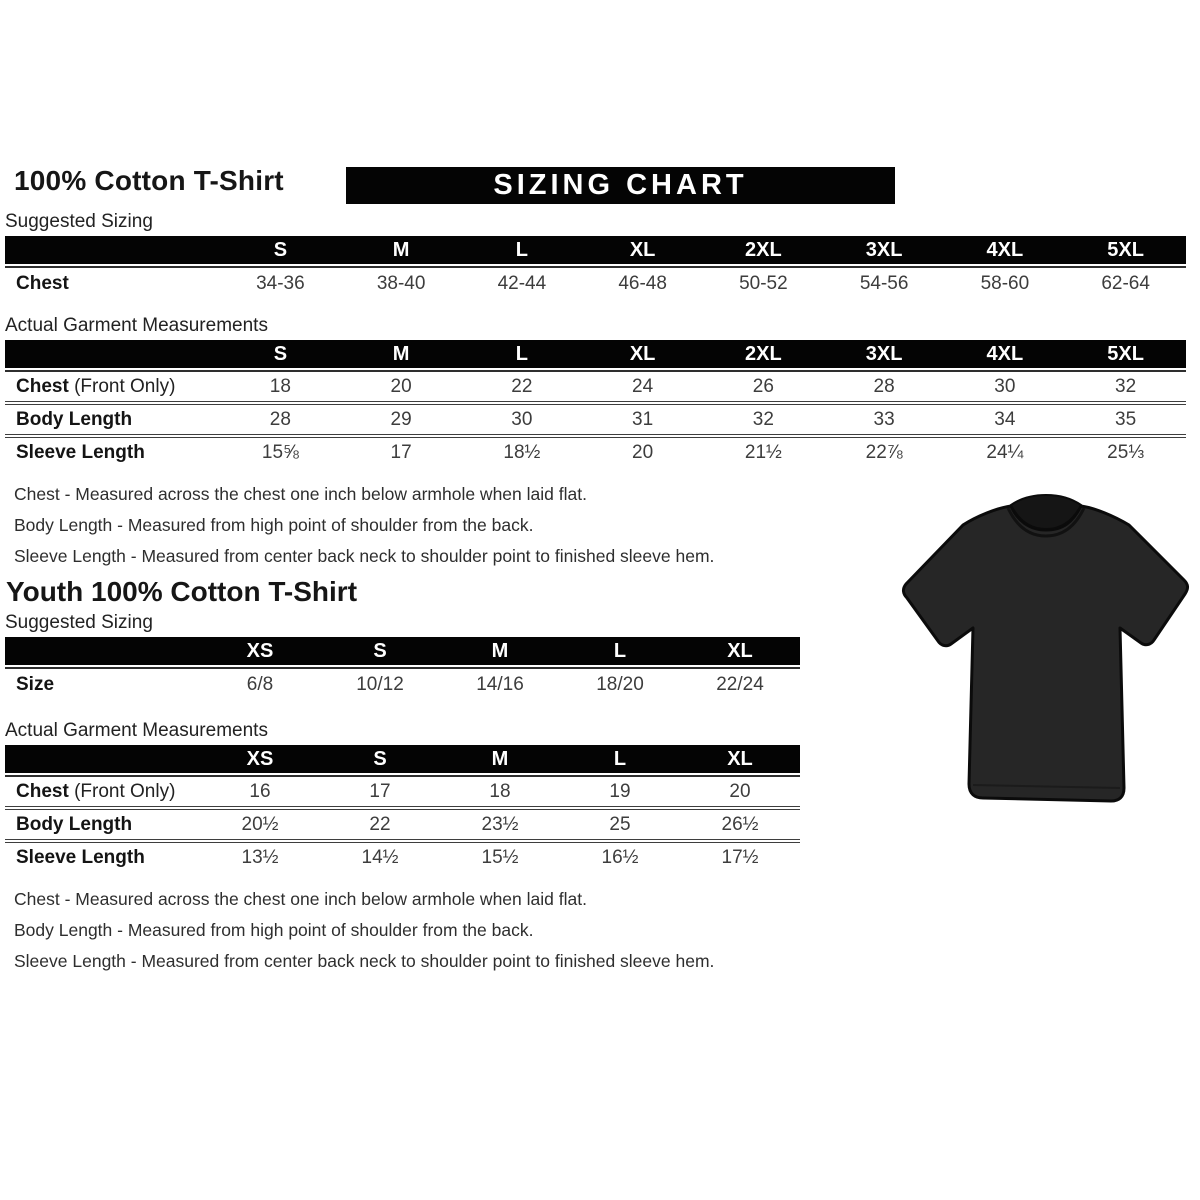 The height and width of the screenshot is (1200, 1200). Describe the element at coordinates (1046, 512) in the screenshot. I see `t-shirt-collar` at that location.